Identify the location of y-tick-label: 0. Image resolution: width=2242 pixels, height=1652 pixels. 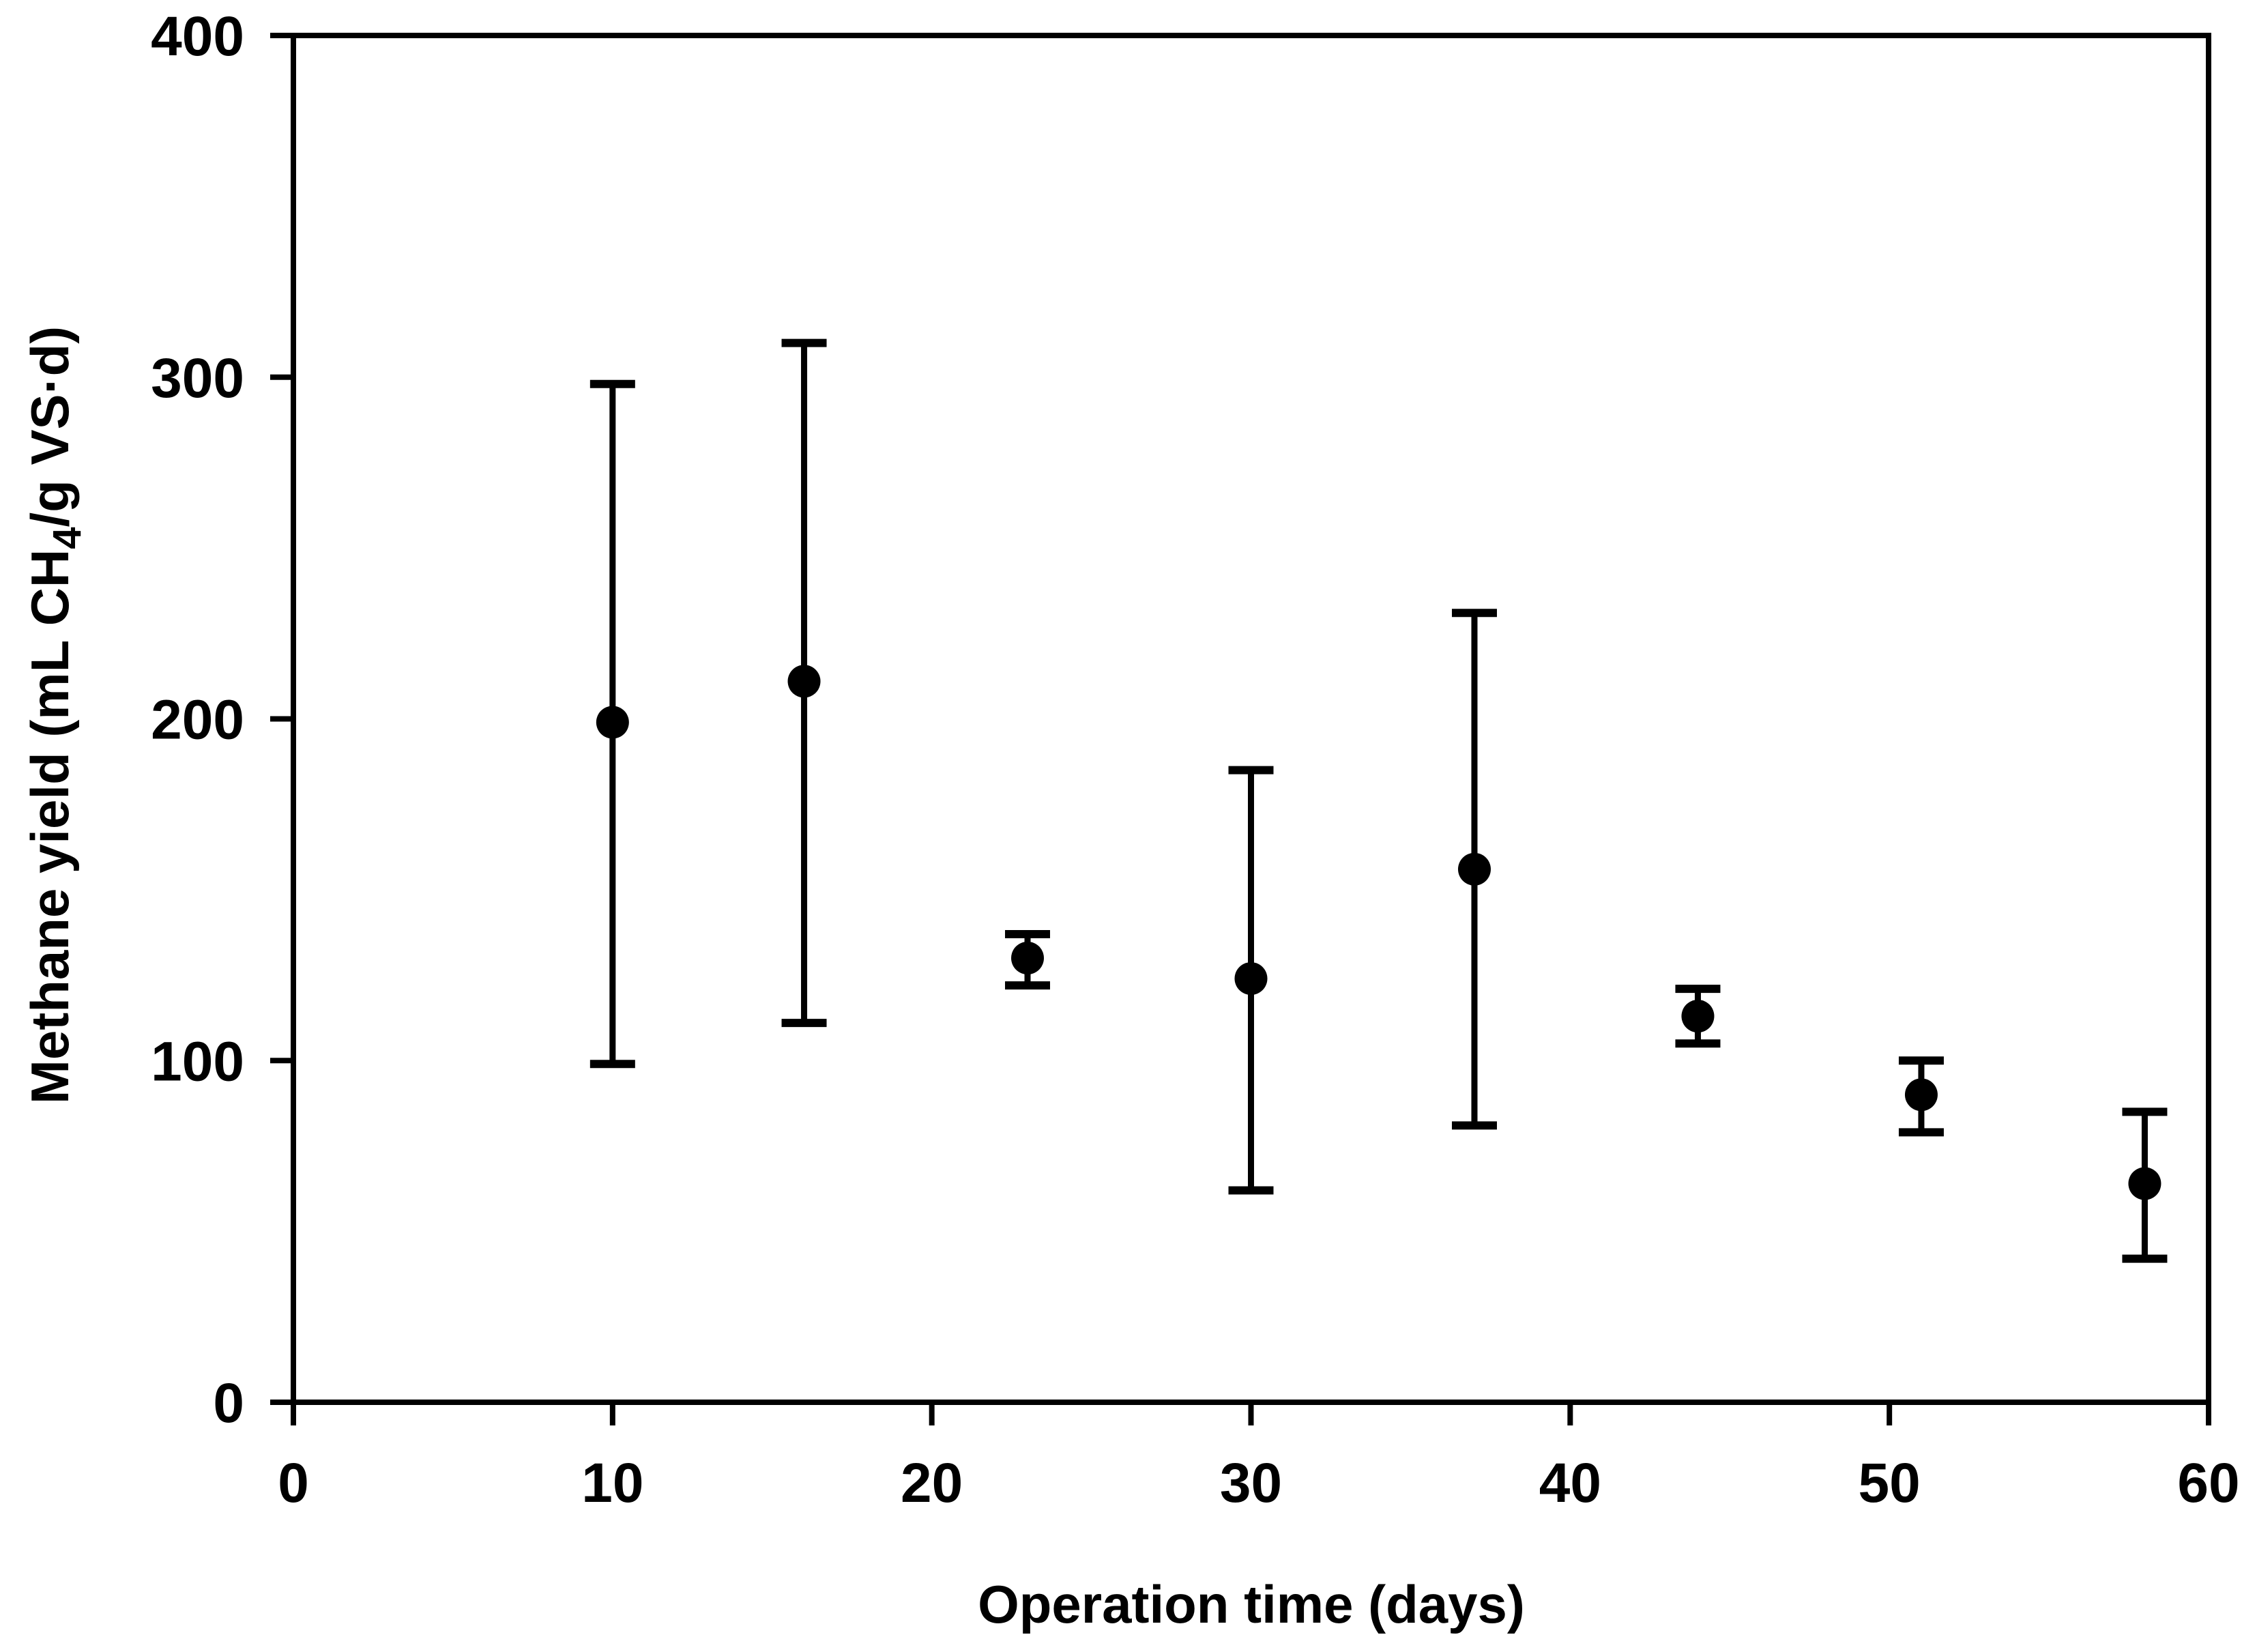
(228, 1403).